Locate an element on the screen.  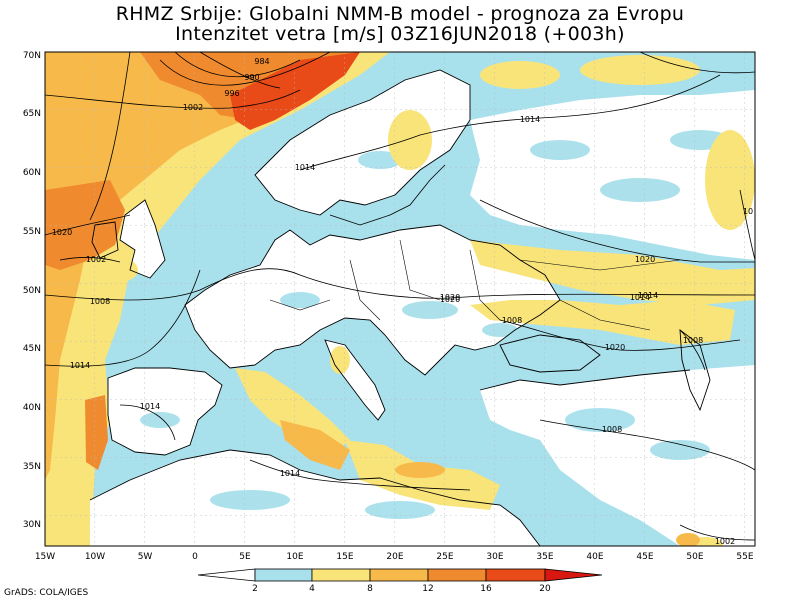
lat-label: 30N is located at coordinates (32, 525).